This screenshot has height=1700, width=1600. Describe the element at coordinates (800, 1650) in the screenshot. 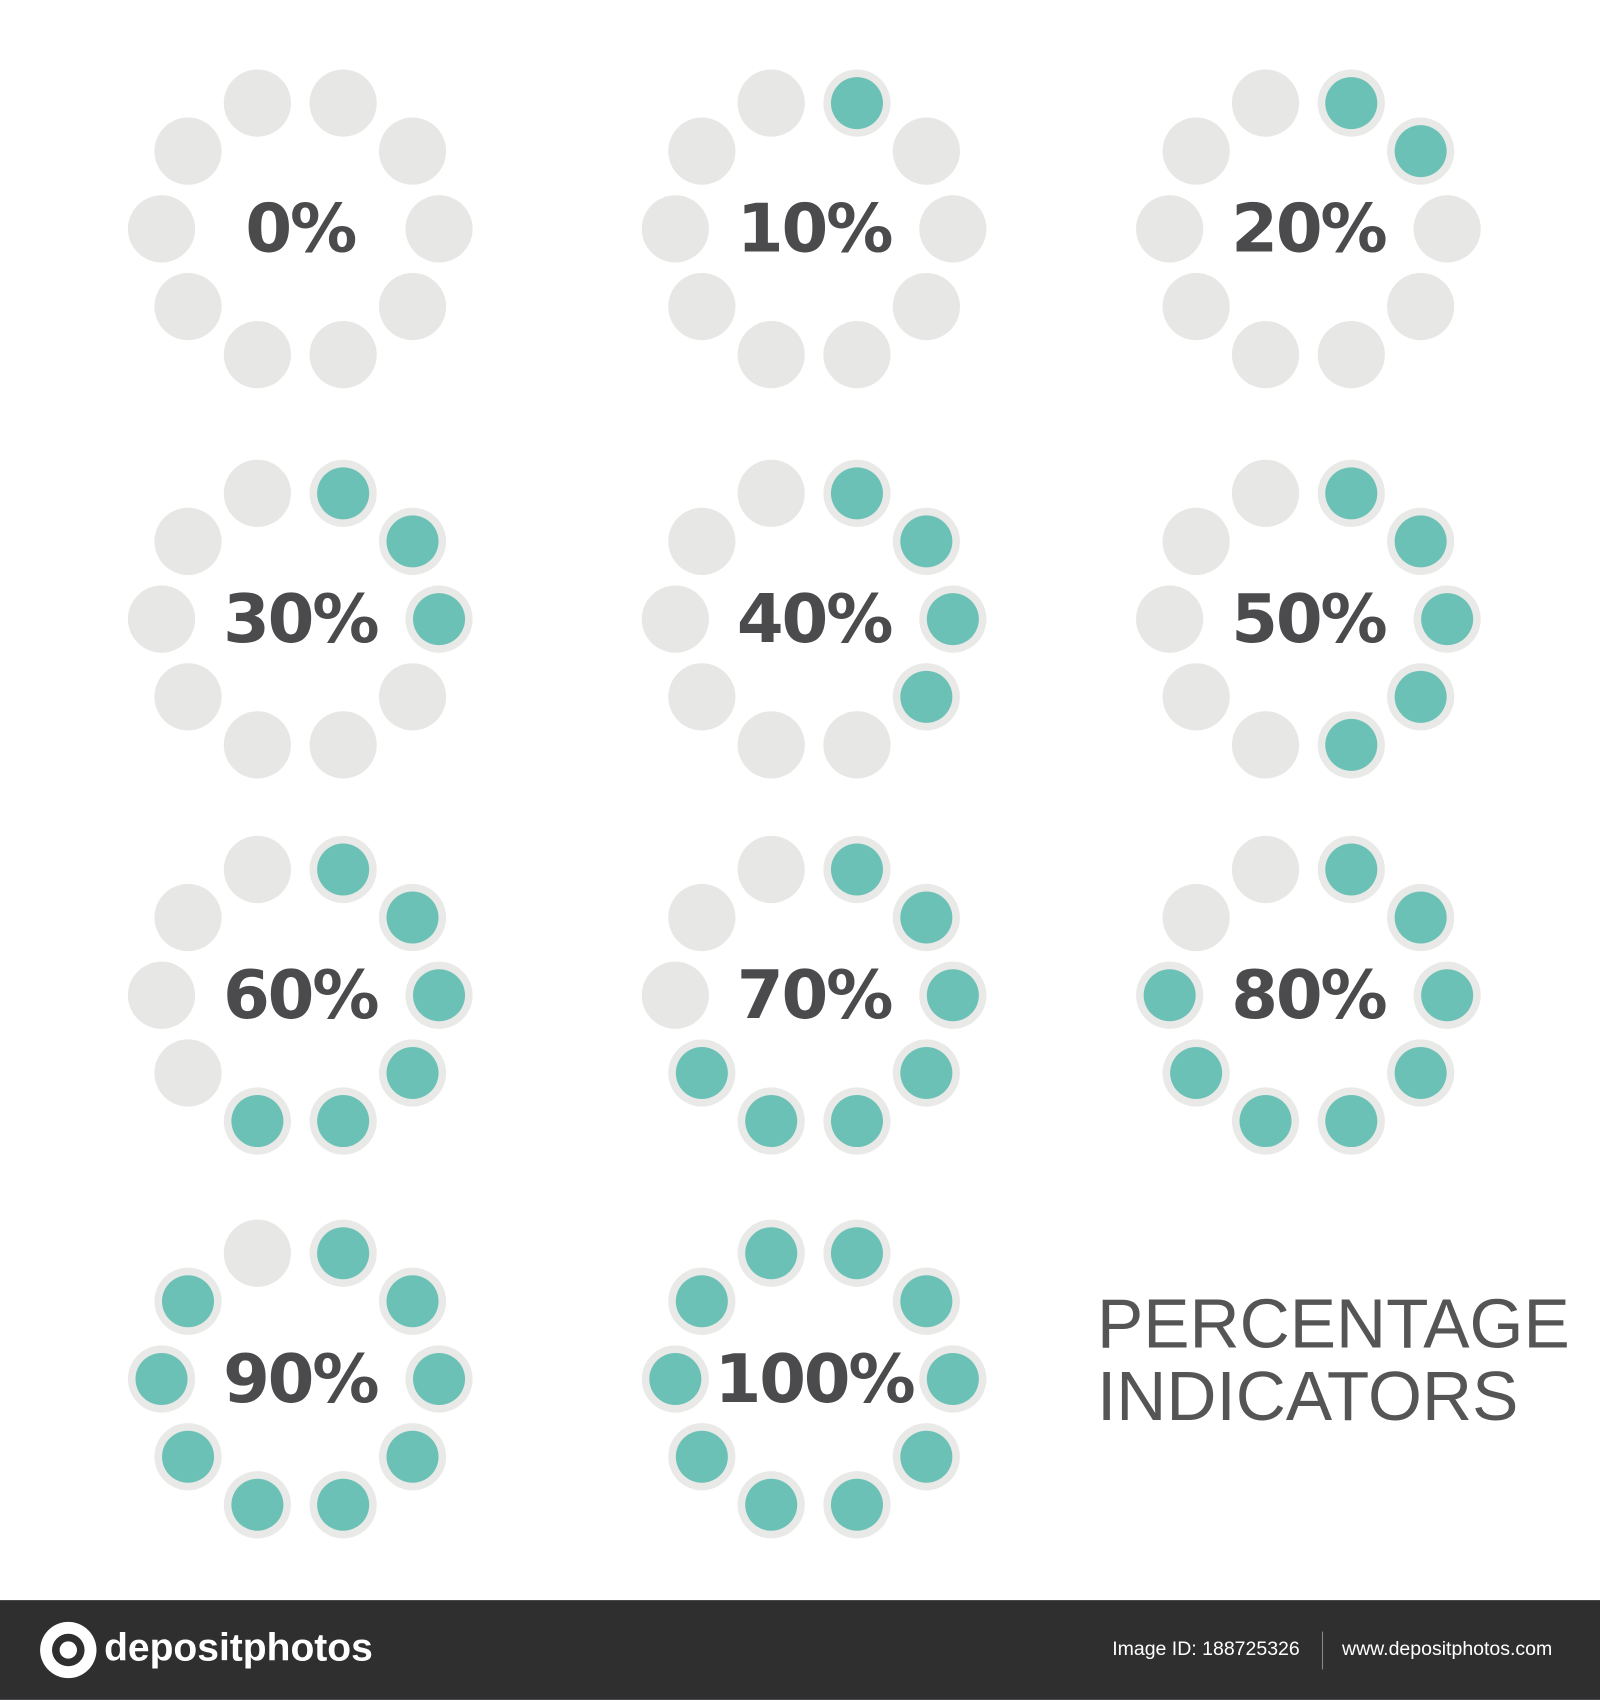

I see `footer-bar` at that location.